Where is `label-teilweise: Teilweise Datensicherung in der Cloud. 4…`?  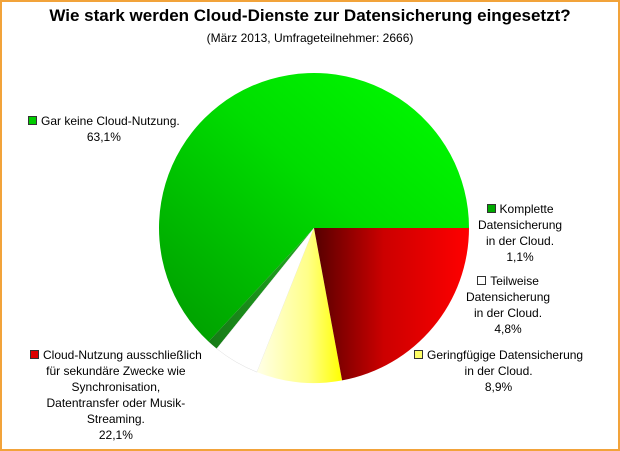 label-teilweise: Teilweise Datensicherung in der Cloud. 4… is located at coordinates (508, 305).